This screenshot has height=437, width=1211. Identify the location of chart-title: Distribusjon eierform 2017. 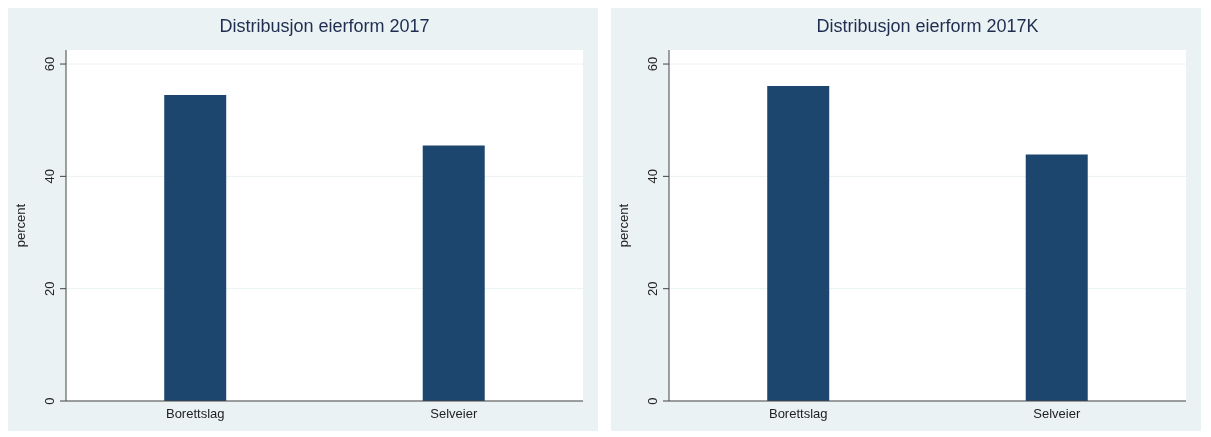
(324, 26).